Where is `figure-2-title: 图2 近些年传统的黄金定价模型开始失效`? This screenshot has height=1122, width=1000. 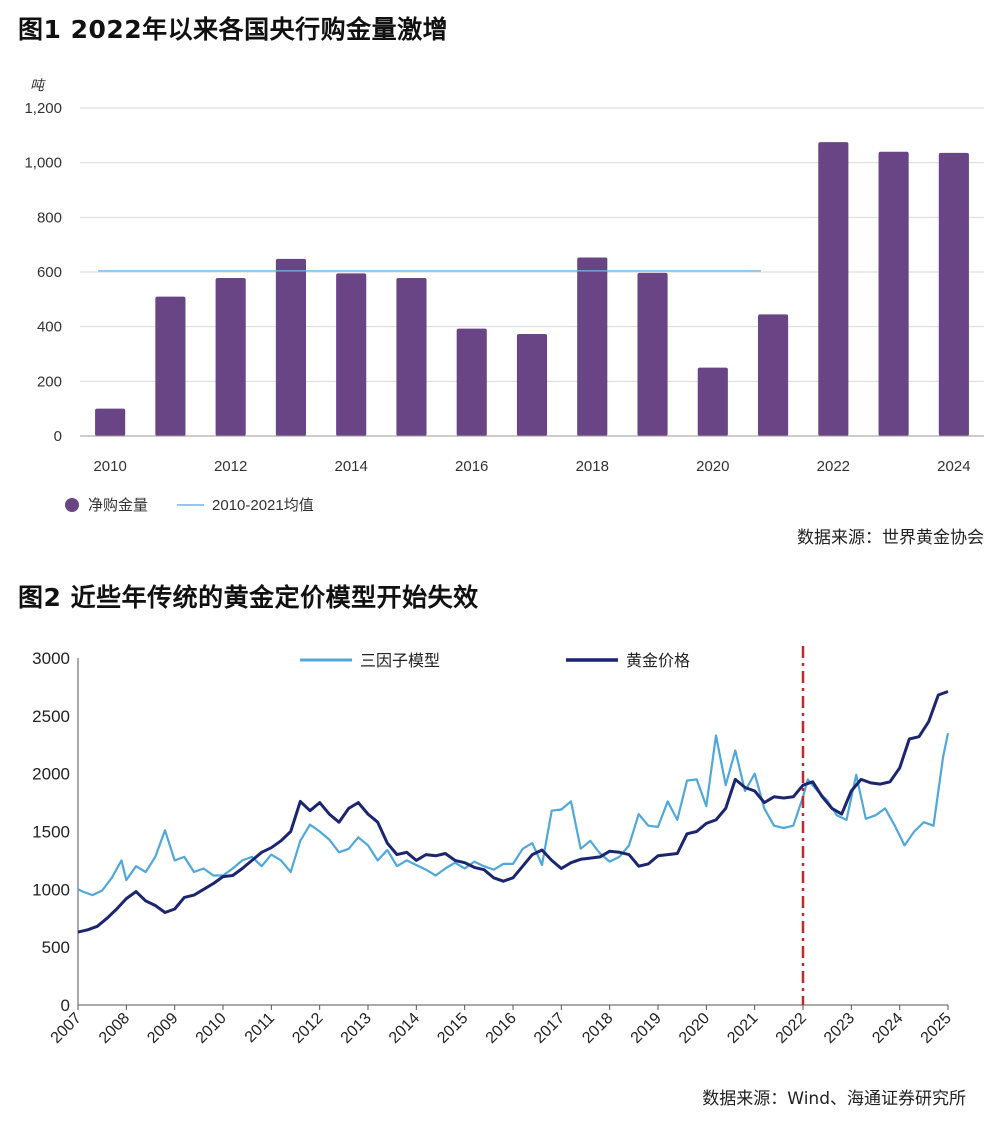
figure-2-title: 图2 近些年传统的黄金定价模型开始失效 is located at coordinates (248, 597).